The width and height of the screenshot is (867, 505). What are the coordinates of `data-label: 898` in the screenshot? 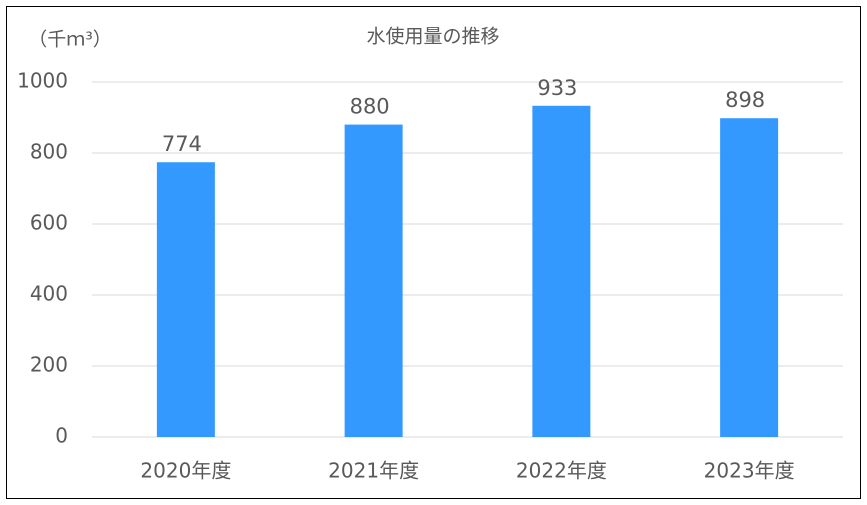 It's located at (745, 100).